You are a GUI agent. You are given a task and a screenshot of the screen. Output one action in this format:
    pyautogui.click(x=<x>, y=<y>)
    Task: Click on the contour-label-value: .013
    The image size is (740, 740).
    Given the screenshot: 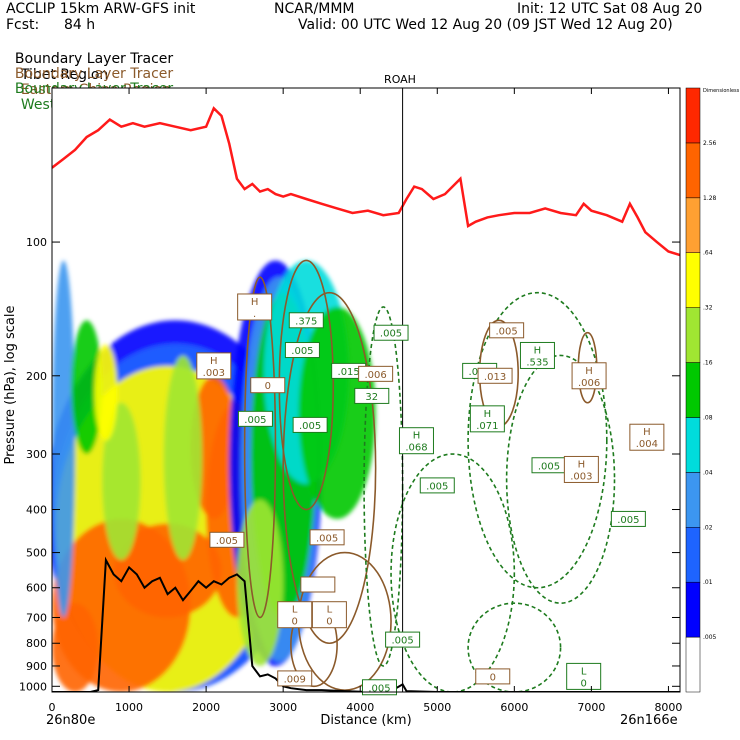 What is the action you would take?
    pyautogui.click(x=495, y=377)
    